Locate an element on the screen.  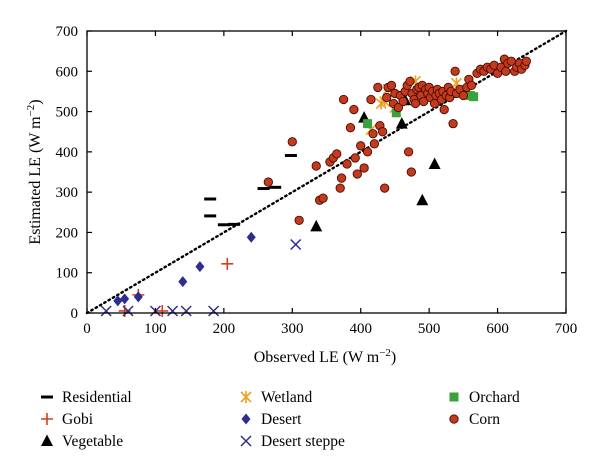
series-desert is located at coordinates (184, 269).